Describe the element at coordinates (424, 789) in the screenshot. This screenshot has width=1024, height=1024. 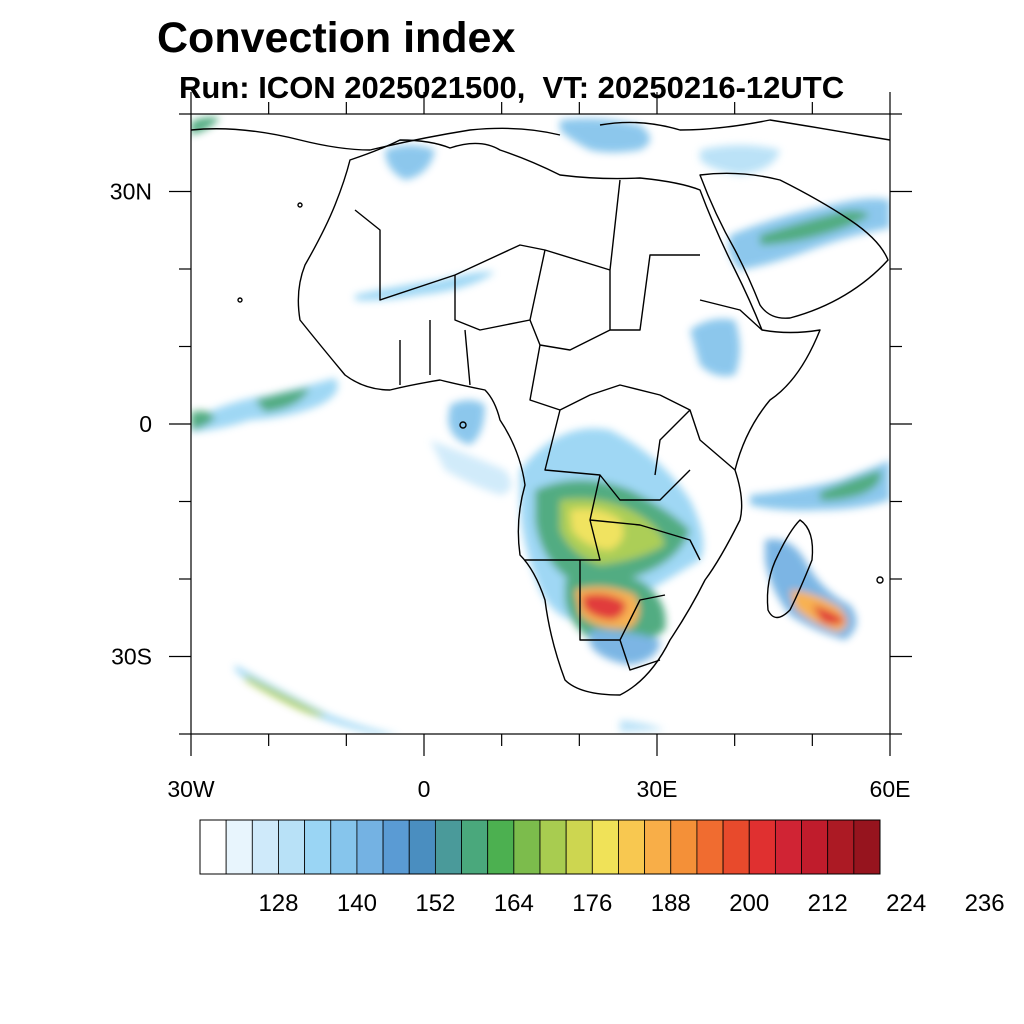
I see `x-tick-label: 0` at that location.